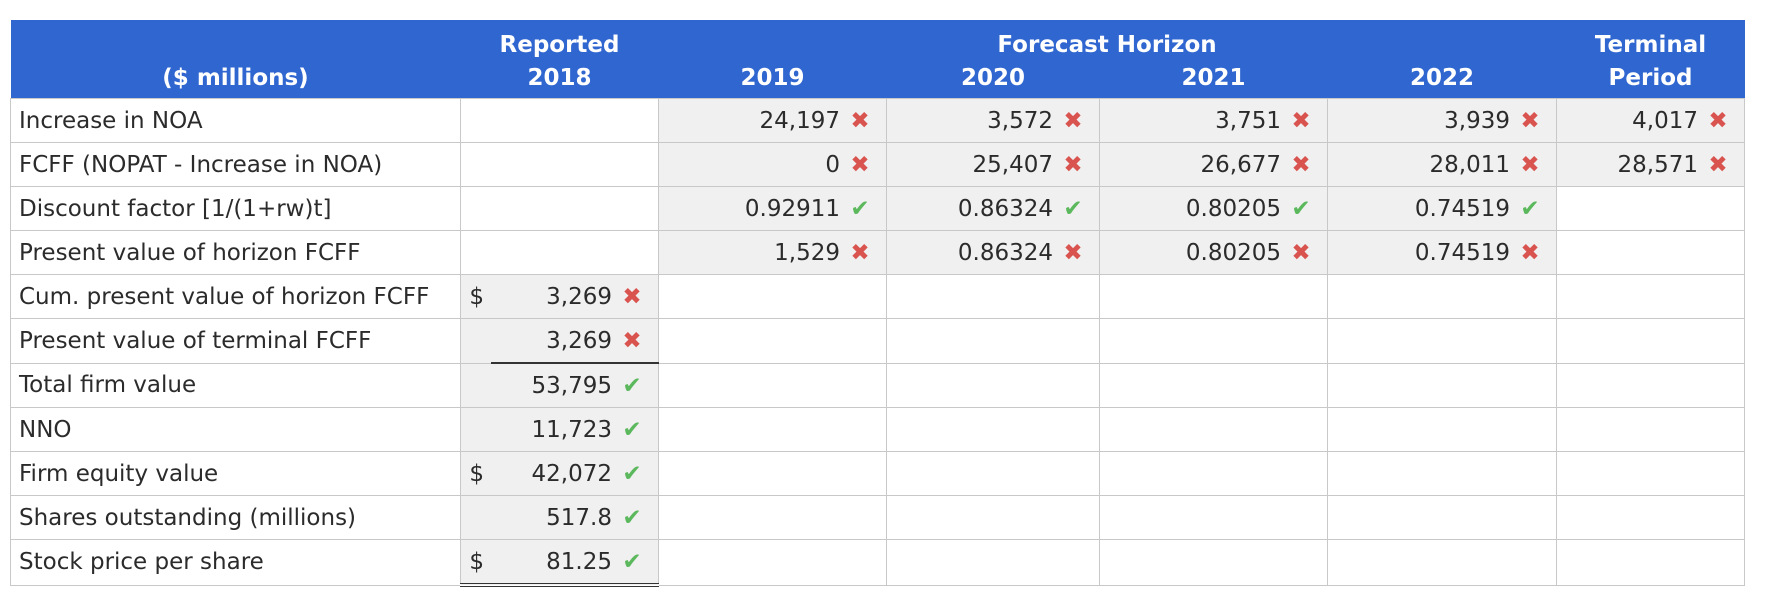 The height and width of the screenshot is (614, 1782). I want to click on reported-cell: 42,072 ✔, so click(575, 473).